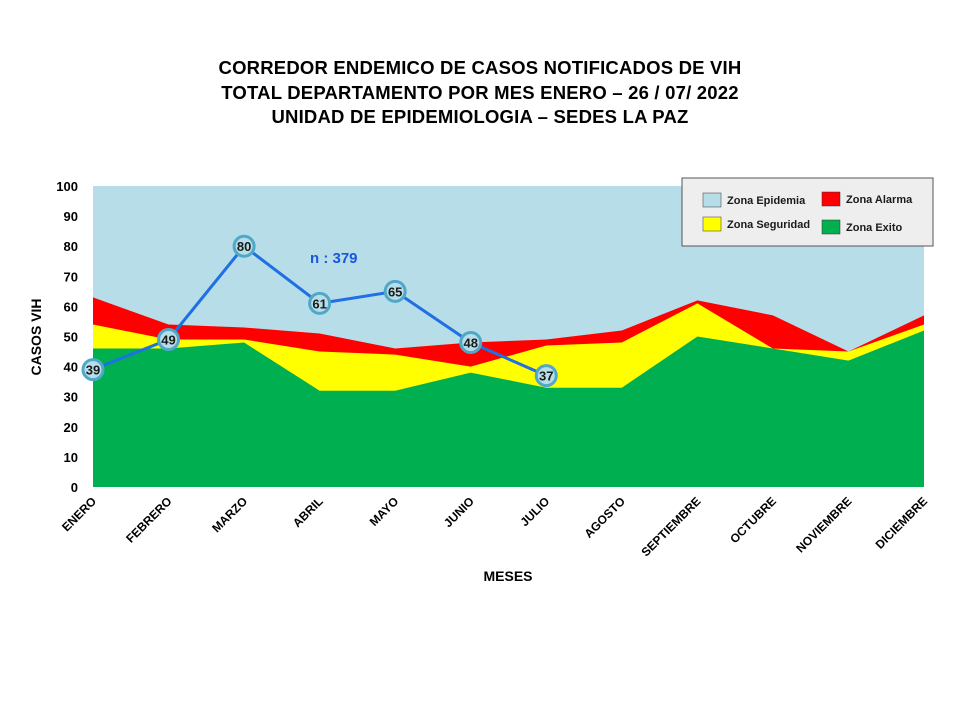 The height and width of the screenshot is (720, 960). I want to click on y-tick-label: 80, so click(71, 246).